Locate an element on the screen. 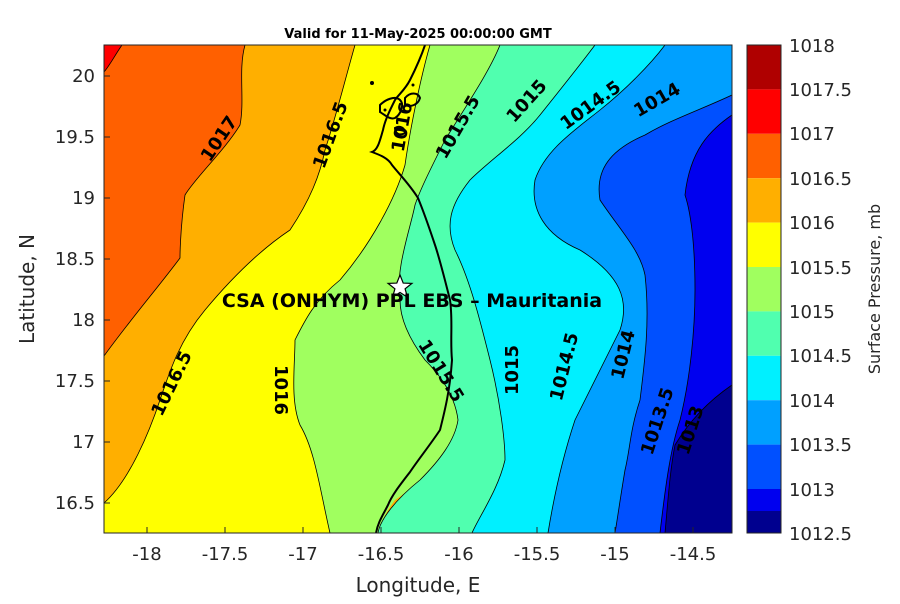 This screenshot has width=900, height=604. y-tick-label: 17 is located at coordinates (83, 442).